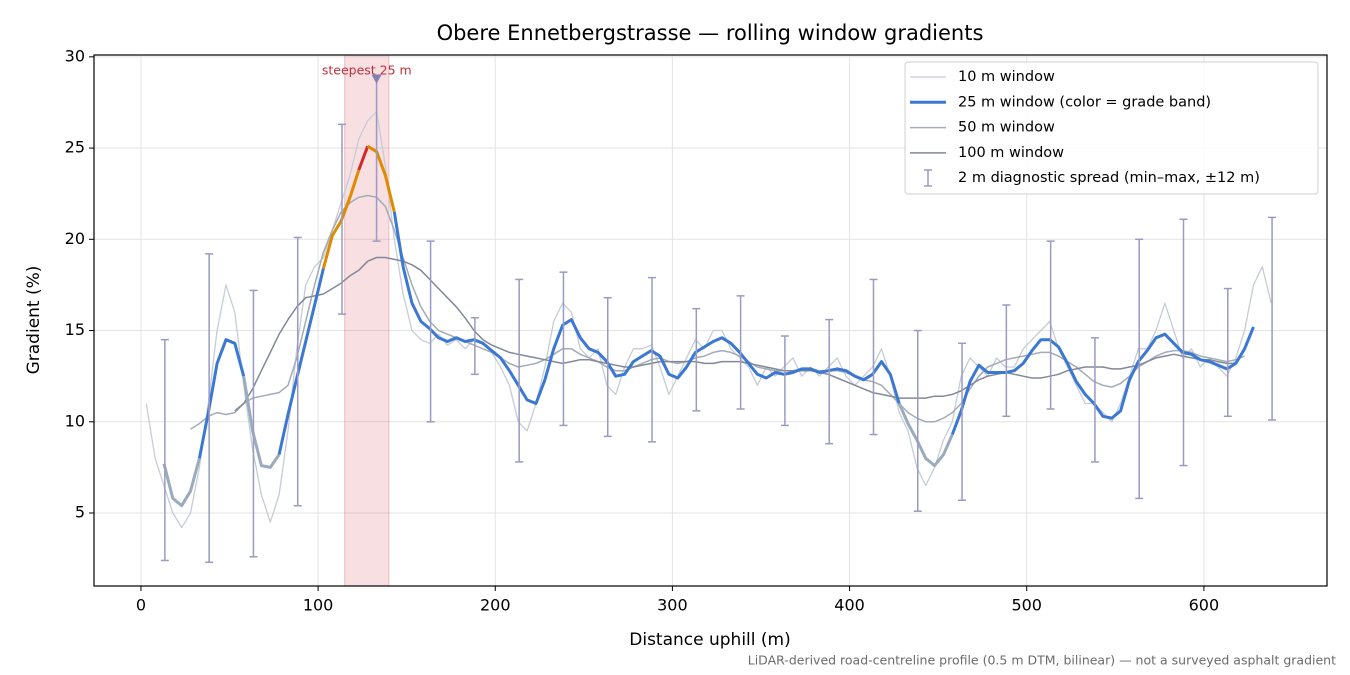  Describe the element at coordinates (75, 329) in the screenshot. I see `y-tick-label: 15` at that location.